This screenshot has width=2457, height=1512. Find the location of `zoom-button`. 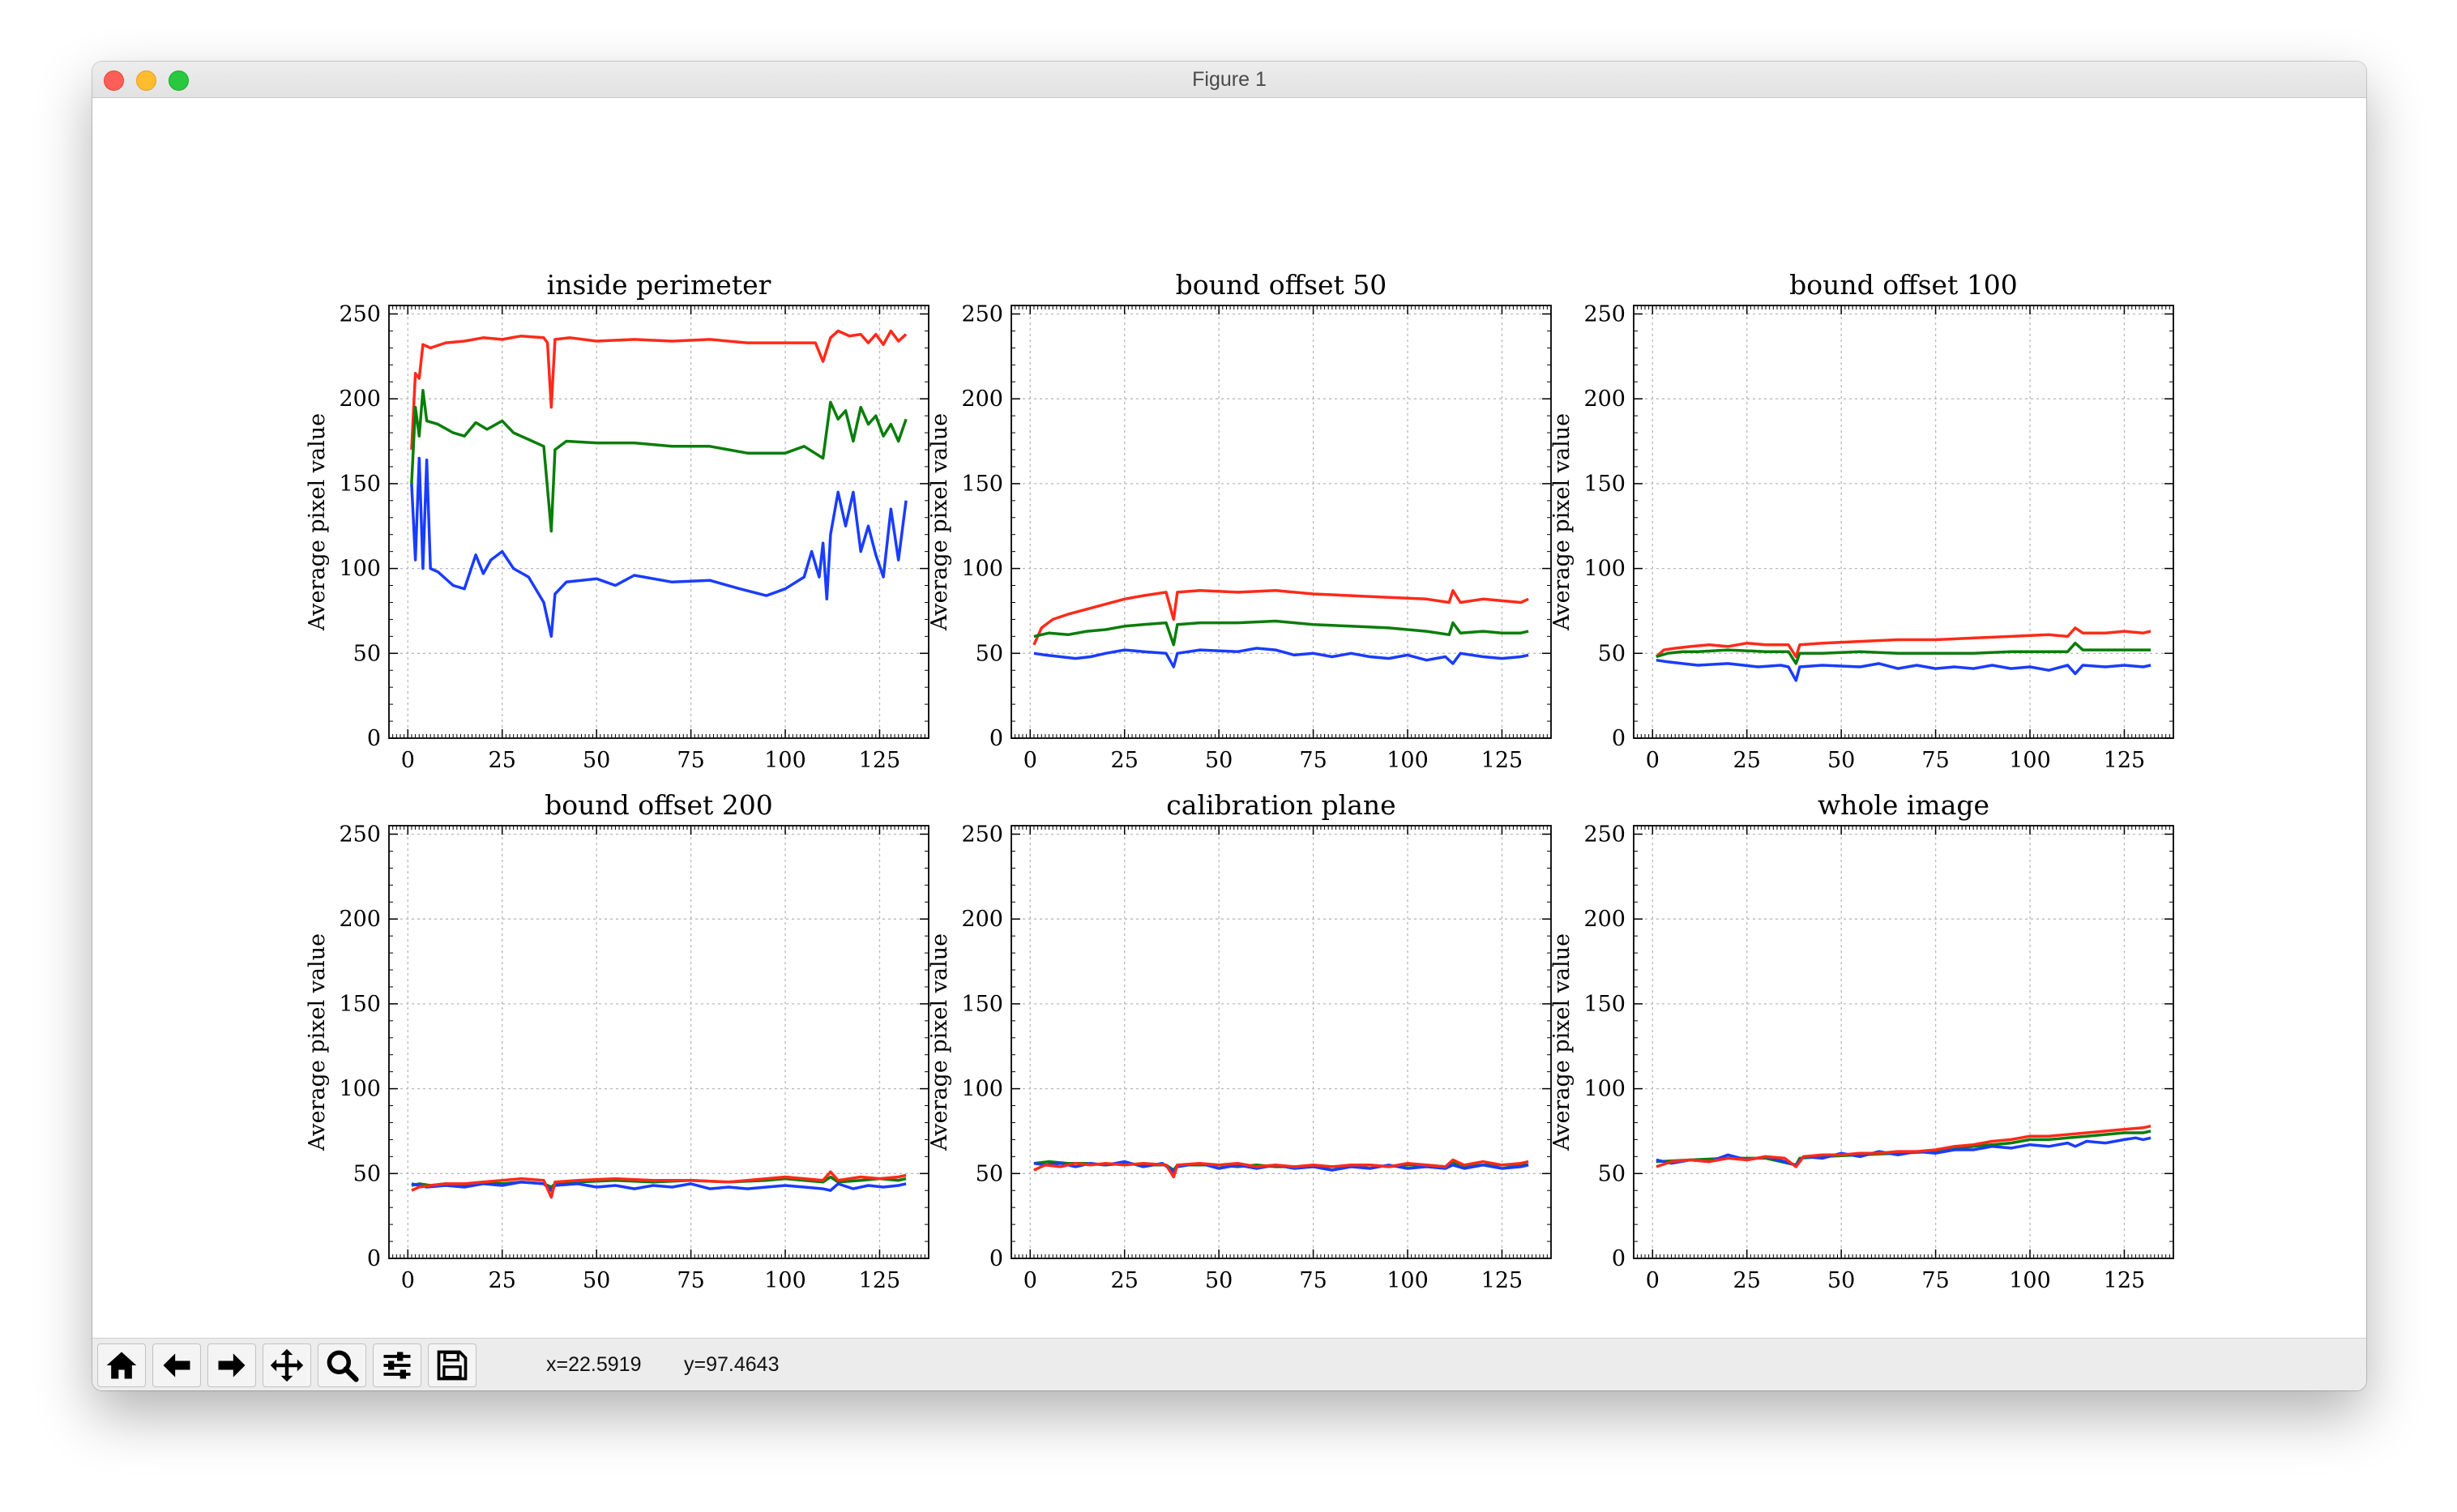

zoom-button is located at coordinates (342, 1365).